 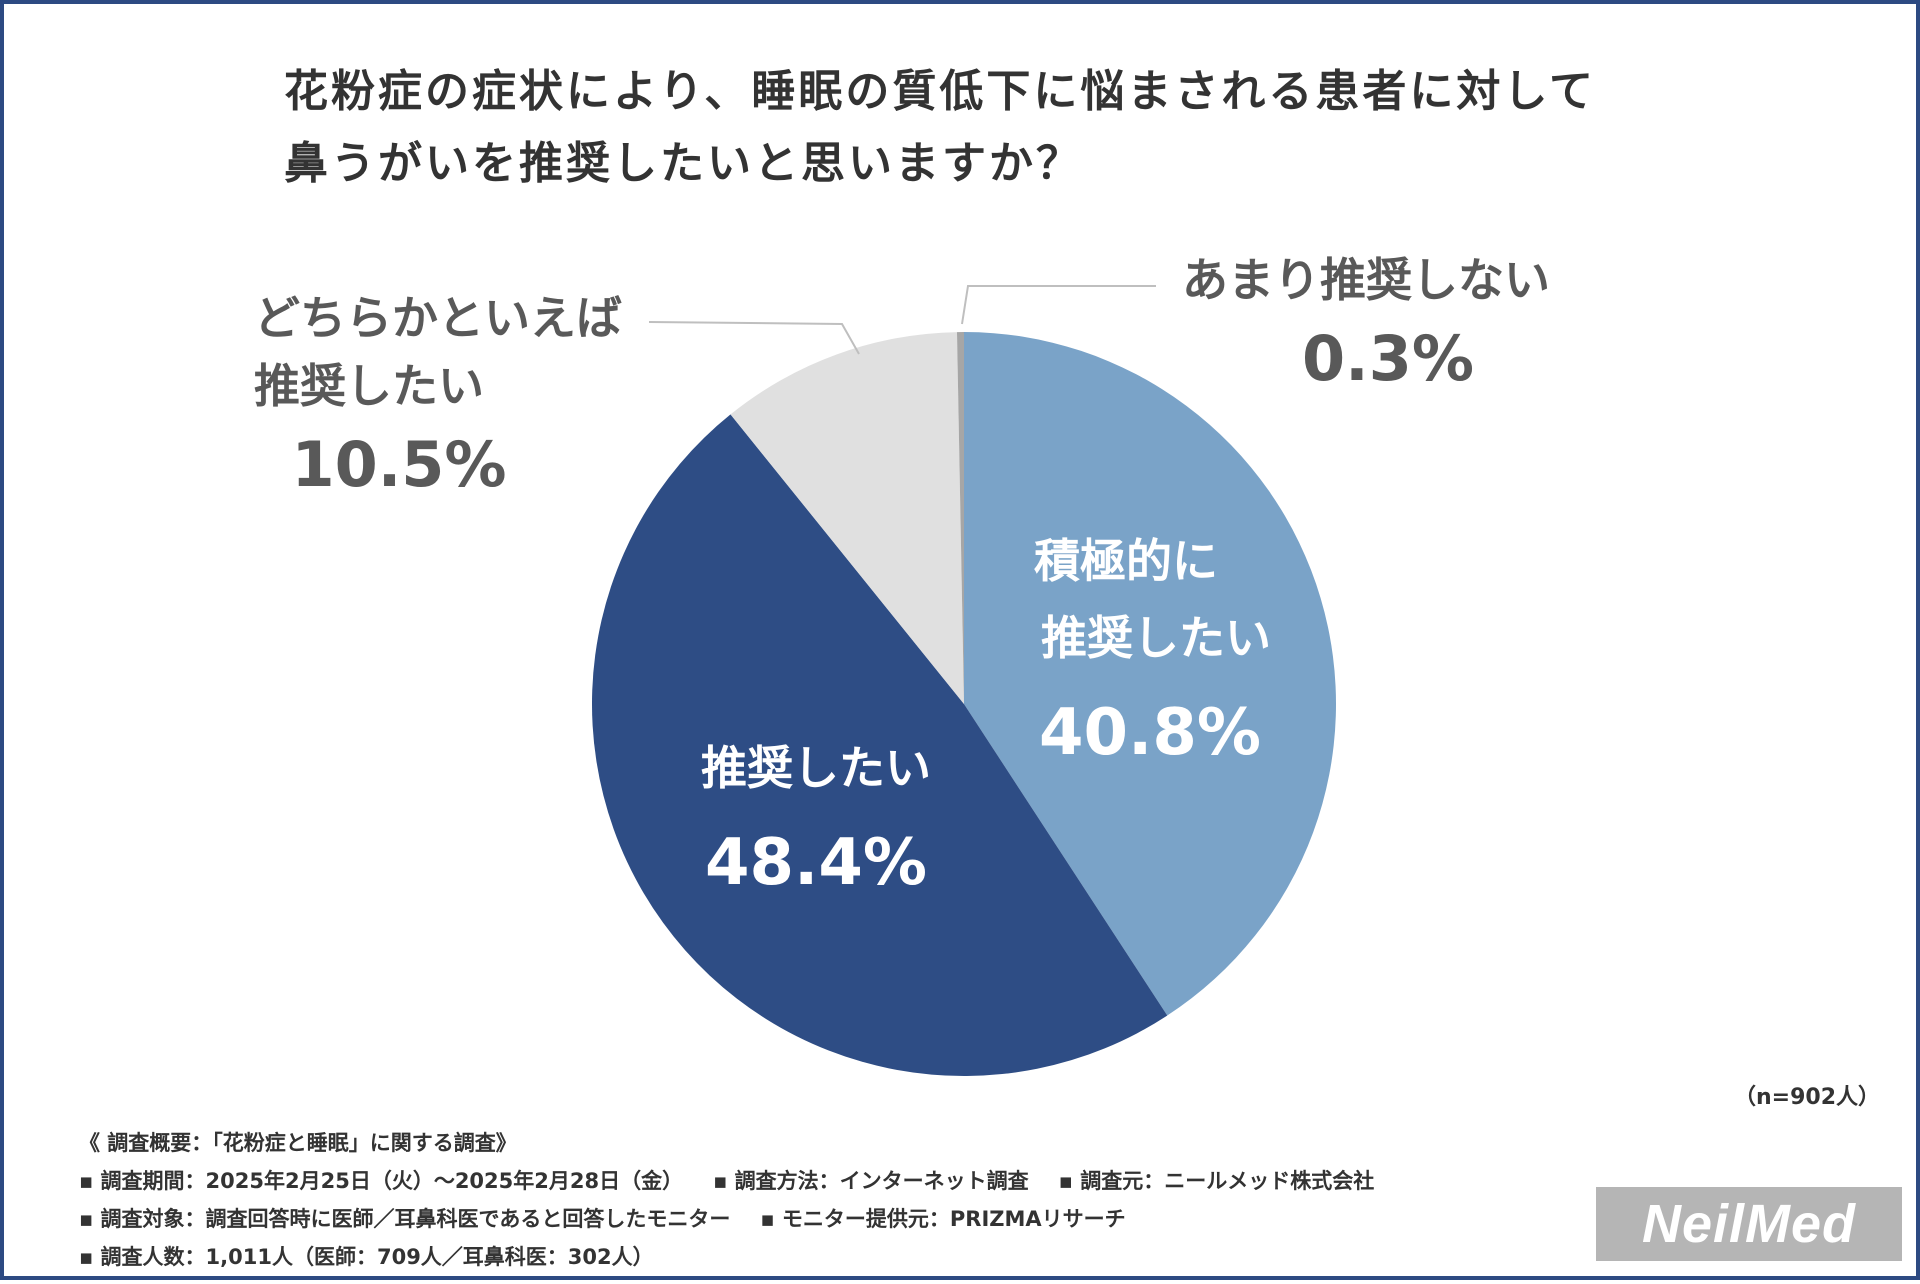 What do you see at coordinates (381, 1181) in the screenshot?
I see `footer-period: ▪ 調査期間：2025年2月25日（火）～2025年2月28日（金）` at bounding box center [381, 1181].